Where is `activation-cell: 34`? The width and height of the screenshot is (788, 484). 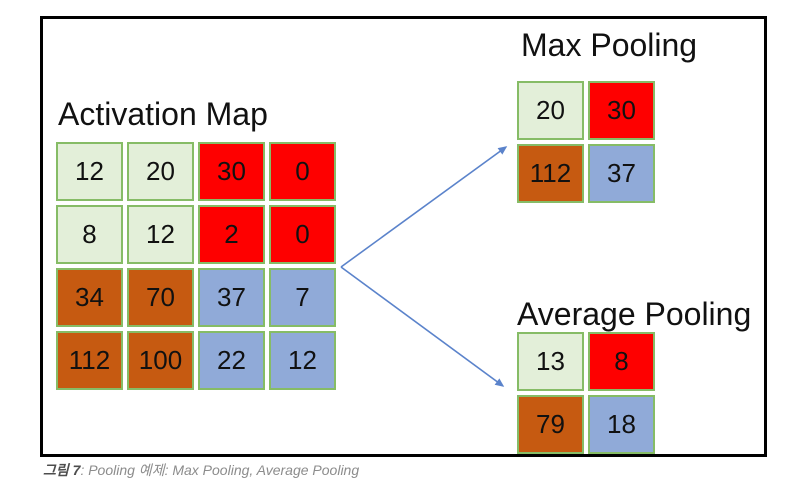 activation-cell: 34 is located at coordinates (89, 297).